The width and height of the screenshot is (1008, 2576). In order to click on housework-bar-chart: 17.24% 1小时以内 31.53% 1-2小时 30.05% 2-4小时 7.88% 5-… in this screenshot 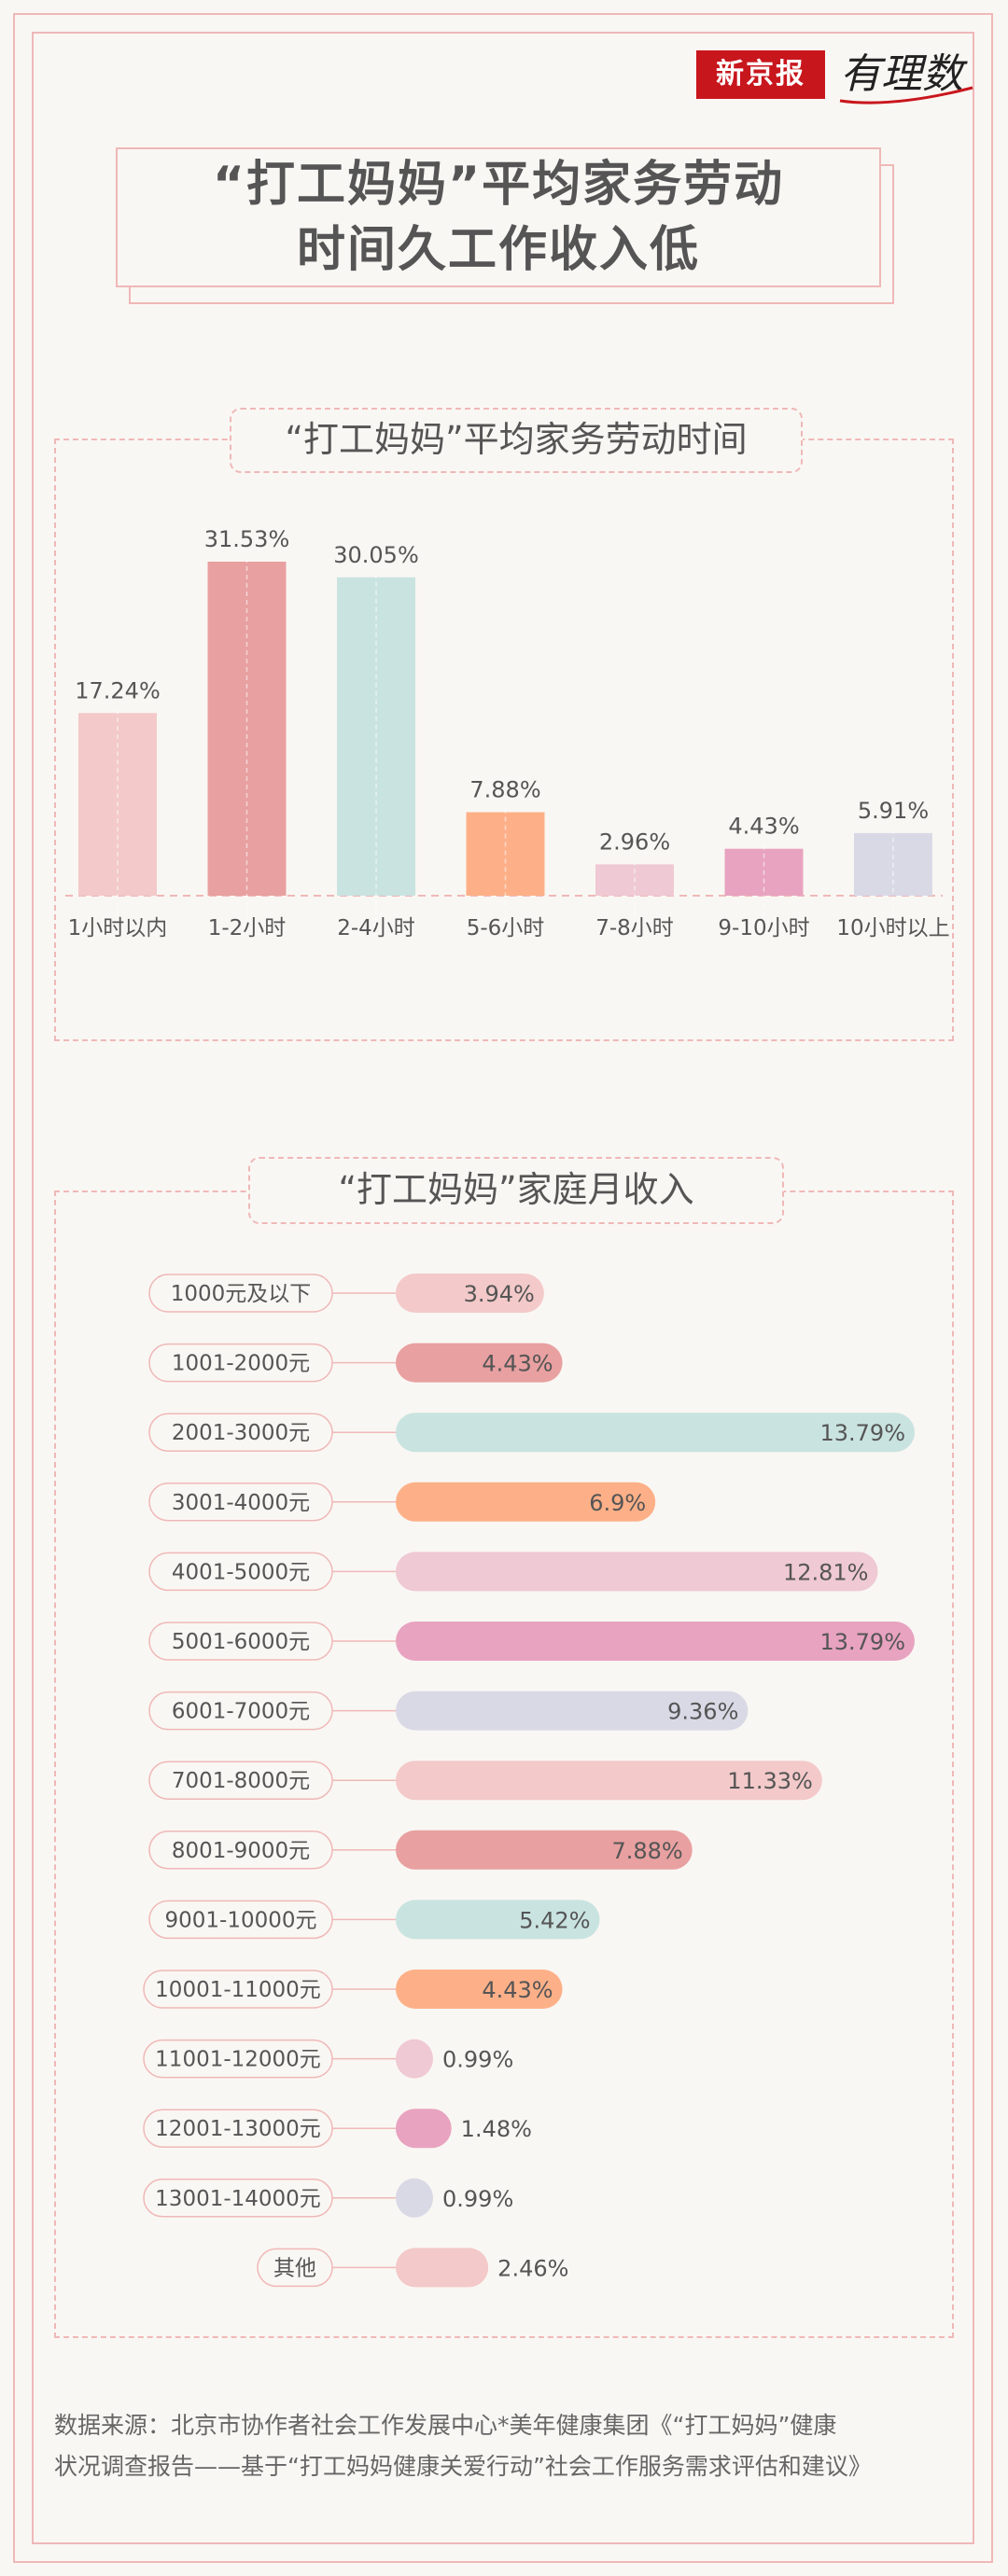, I will do `click(507, 733)`.